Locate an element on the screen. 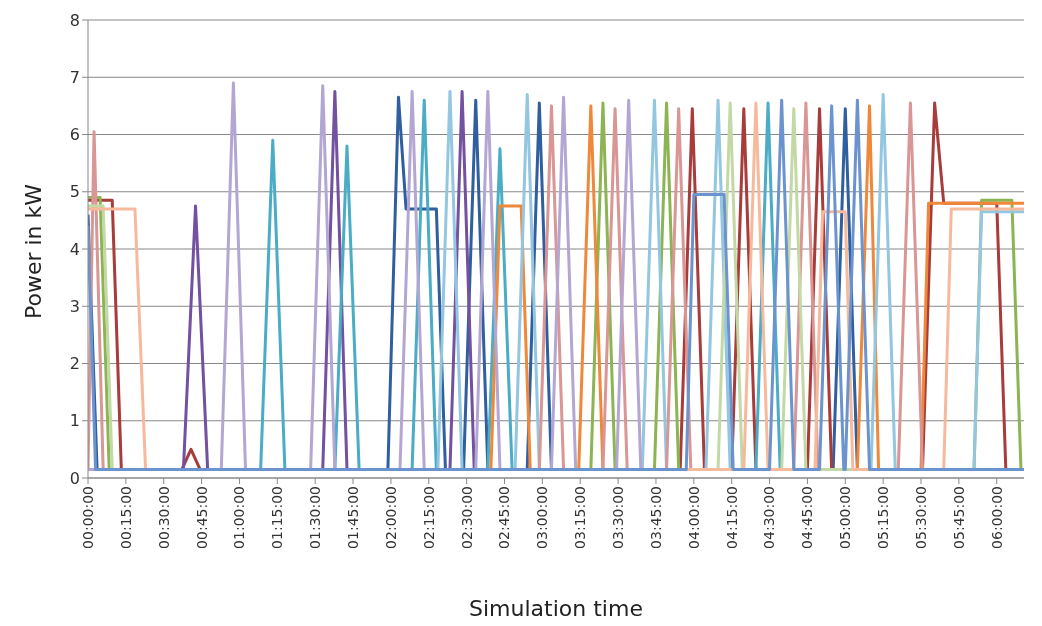 This screenshot has width=1042, height=626. y-tick-label: 5 is located at coordinates (74, 192).